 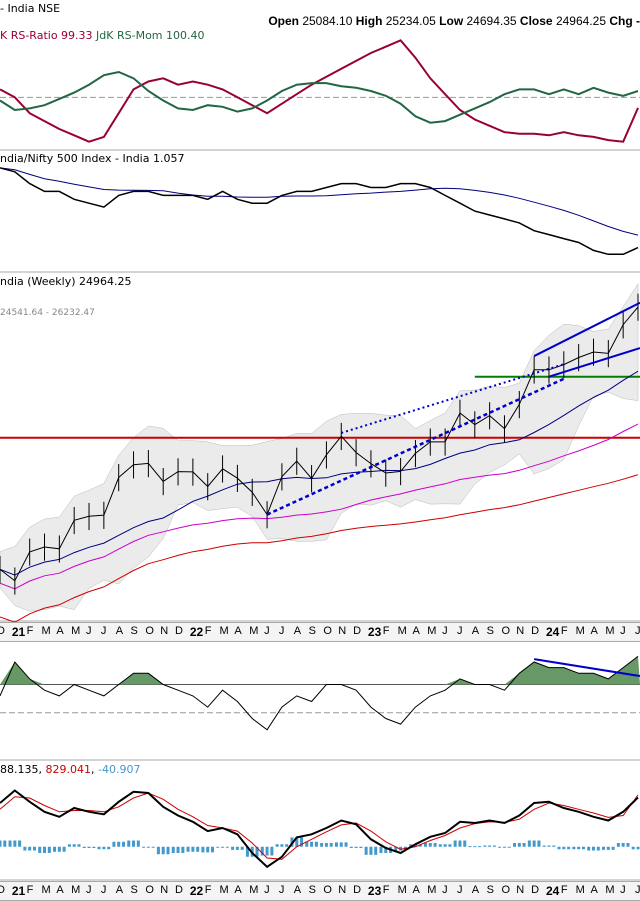 I want to click on channel-top, so click(x=586, y=329).